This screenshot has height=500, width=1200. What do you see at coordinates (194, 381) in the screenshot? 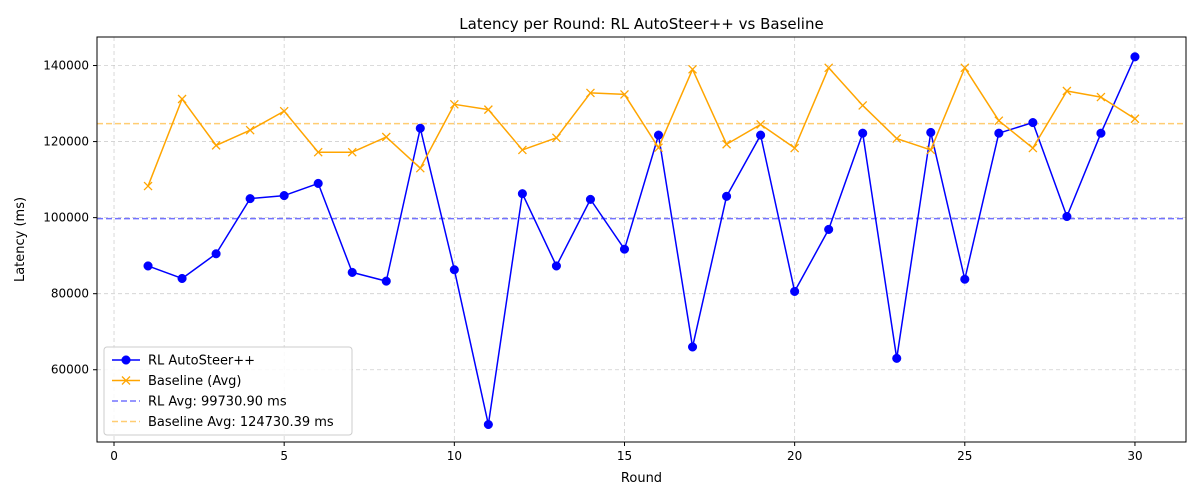
I see `legend-label-baseline: Baseline (Avg)` at bounding box center [194, 381].